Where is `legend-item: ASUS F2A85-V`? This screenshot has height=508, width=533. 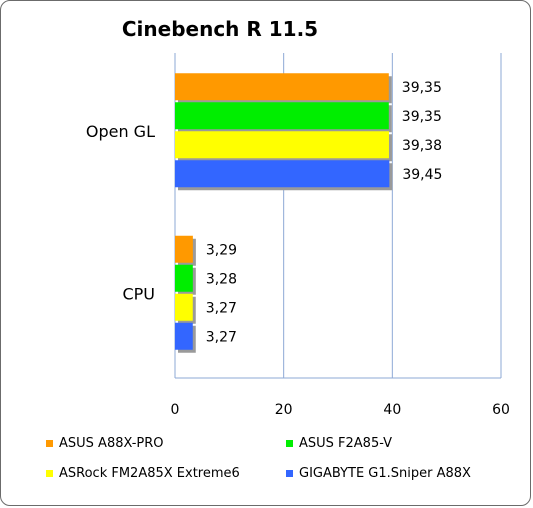 legend-item: ASUS F2A85-V is located at coordinates (339, 443).